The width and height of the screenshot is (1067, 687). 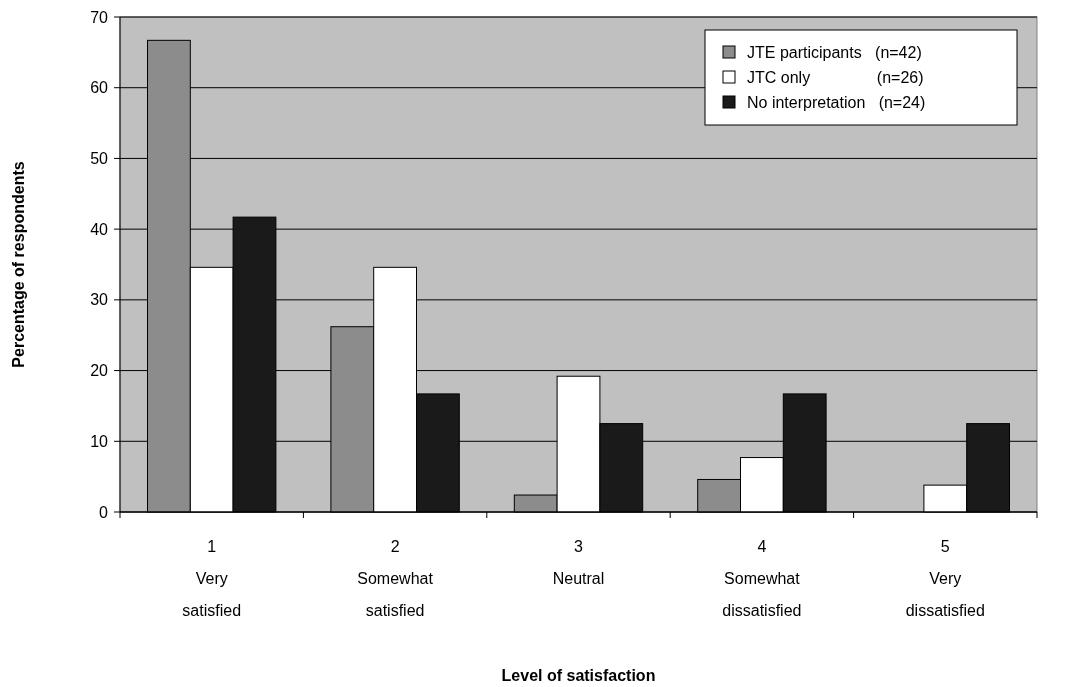 What do you see at coordinates (762, 578) in the screenshot?
I see `x-tick-label: 4 Somewhat dissatisfied` at bounding box center [762, 578].